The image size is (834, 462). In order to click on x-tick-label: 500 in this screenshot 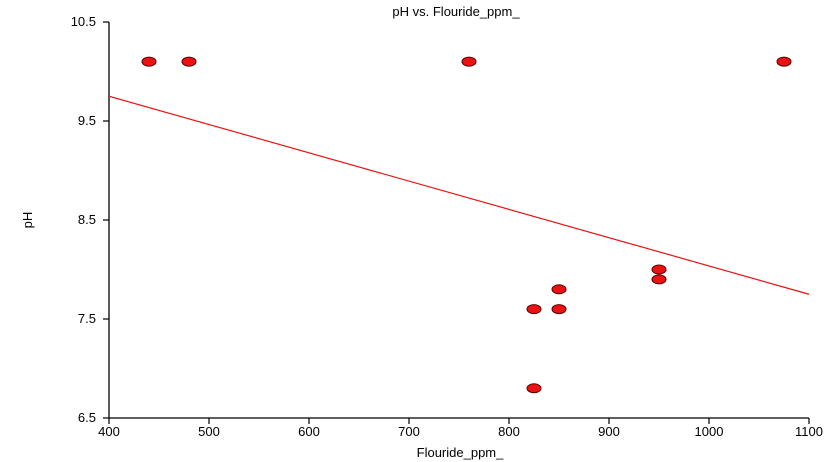, I will do `click(209, 431)`.